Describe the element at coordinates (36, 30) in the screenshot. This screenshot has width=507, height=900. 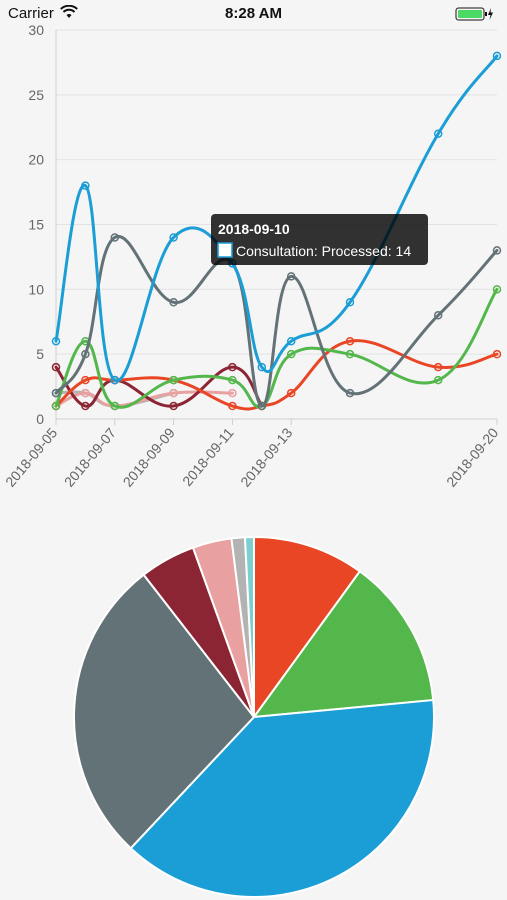
I see `y-tick-label: 30` at that location.